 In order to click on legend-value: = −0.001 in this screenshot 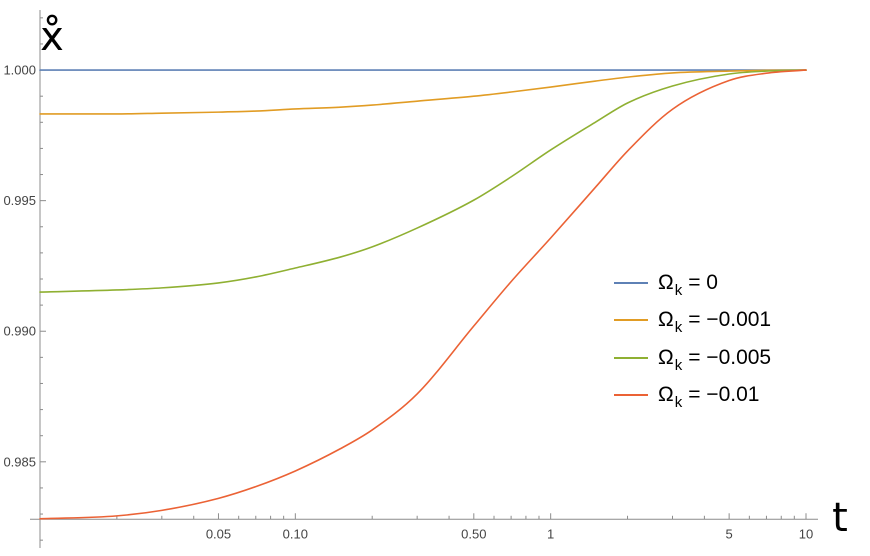, I will do `click(730, 320)`.